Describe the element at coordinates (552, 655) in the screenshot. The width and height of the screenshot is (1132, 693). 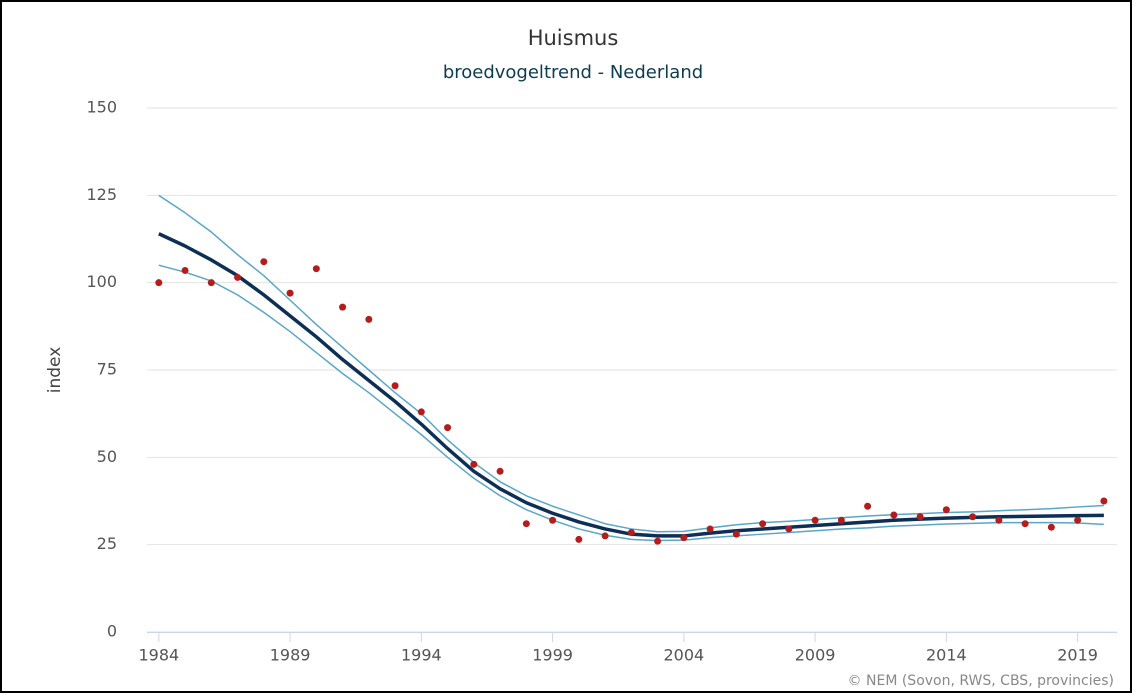
I see `x-tick-label: 1999` at that location.